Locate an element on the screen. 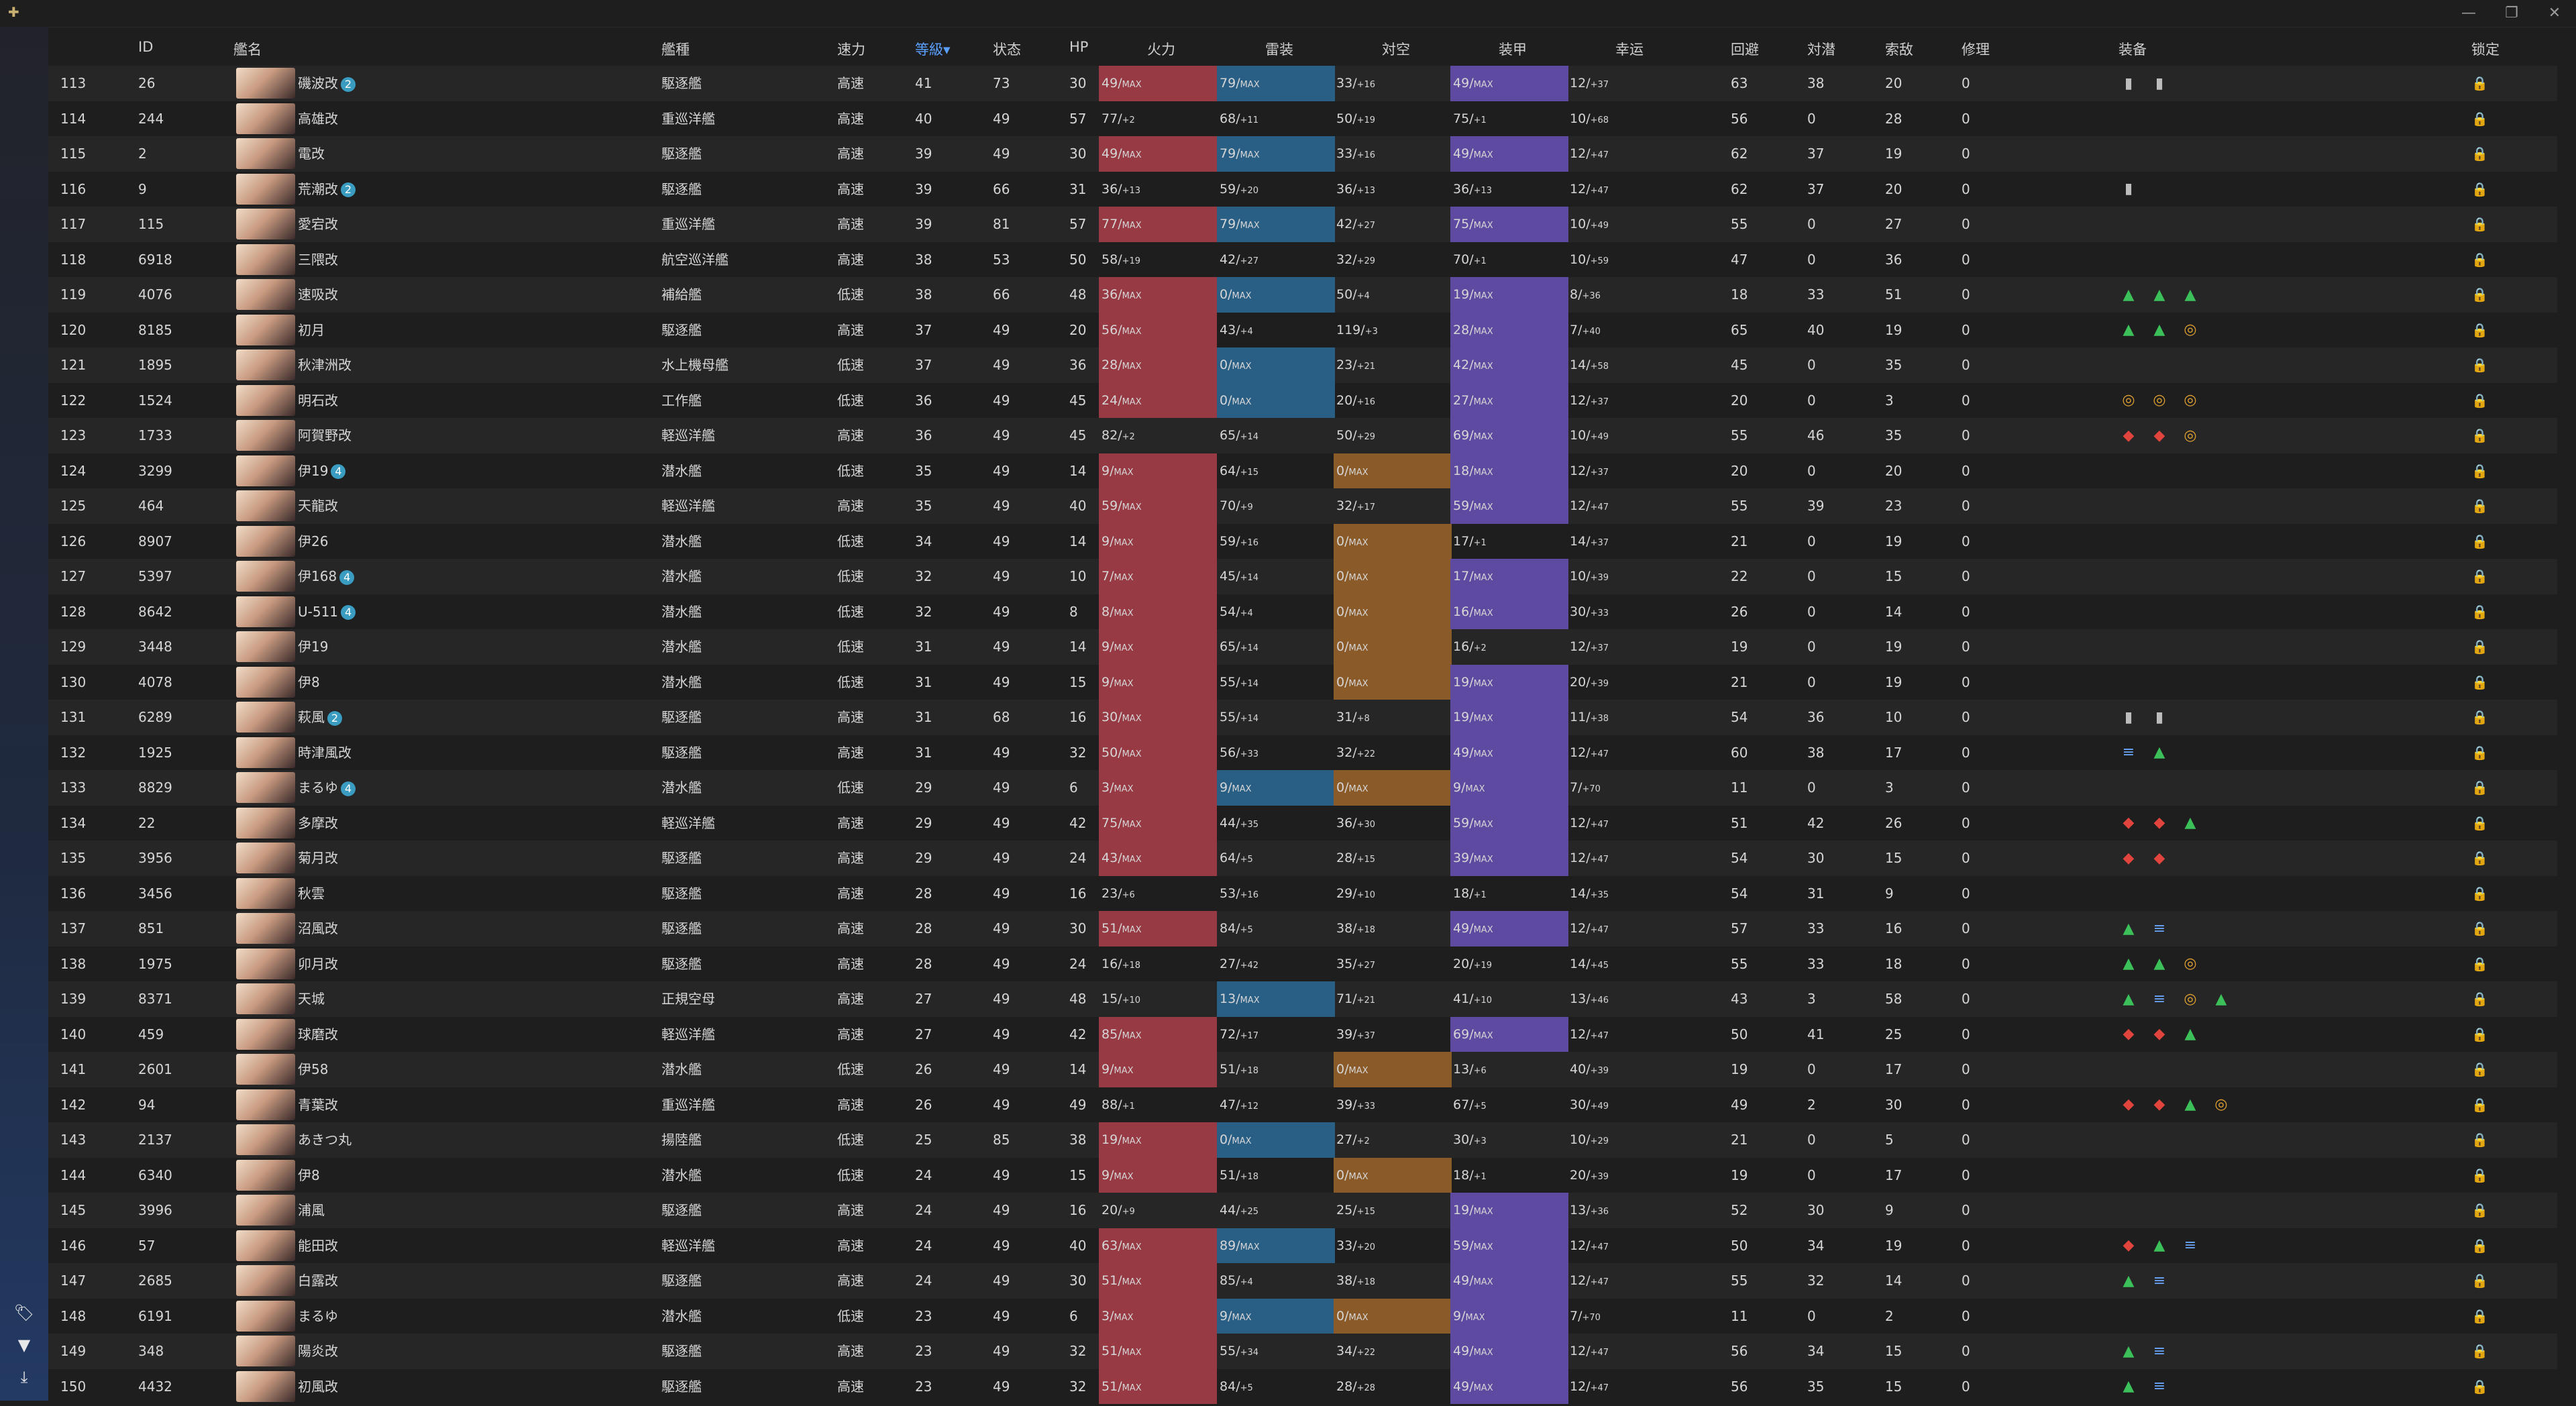 The height and width of the screenshot is (1406, 2576). col-aa: 対空 is located at coordinates (1396, 50).